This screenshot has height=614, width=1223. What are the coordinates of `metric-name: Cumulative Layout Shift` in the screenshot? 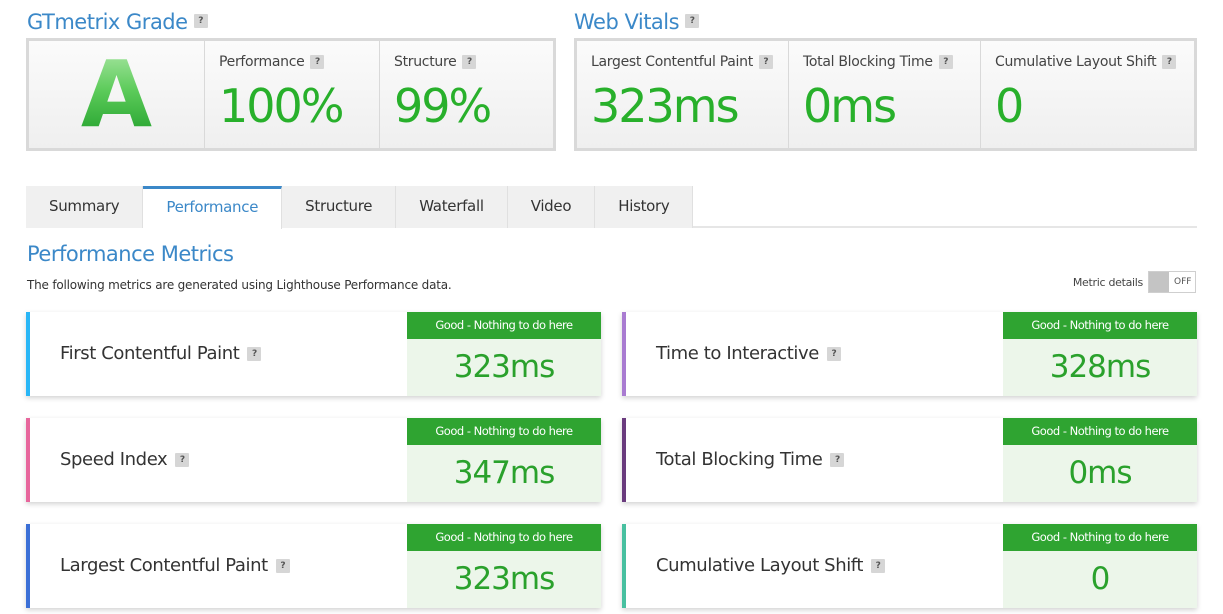 It's located at (760, 565).